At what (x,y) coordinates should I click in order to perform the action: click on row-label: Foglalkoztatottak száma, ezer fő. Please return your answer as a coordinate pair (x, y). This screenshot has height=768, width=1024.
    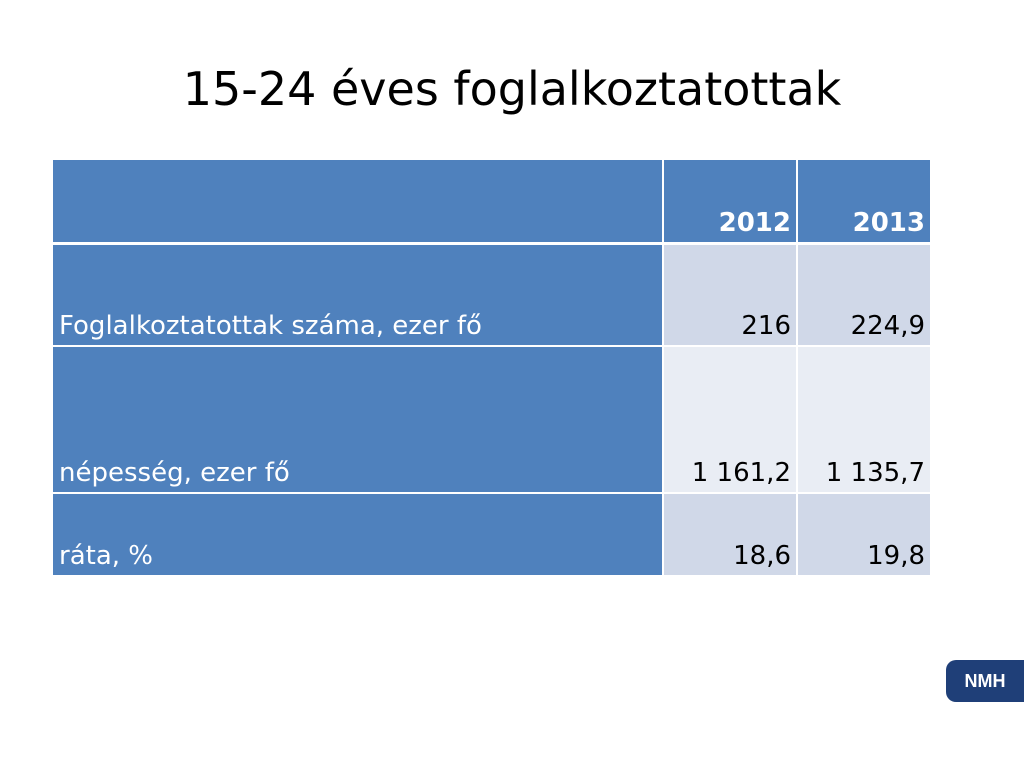
    Looking at the image, I should click on (357, 295).